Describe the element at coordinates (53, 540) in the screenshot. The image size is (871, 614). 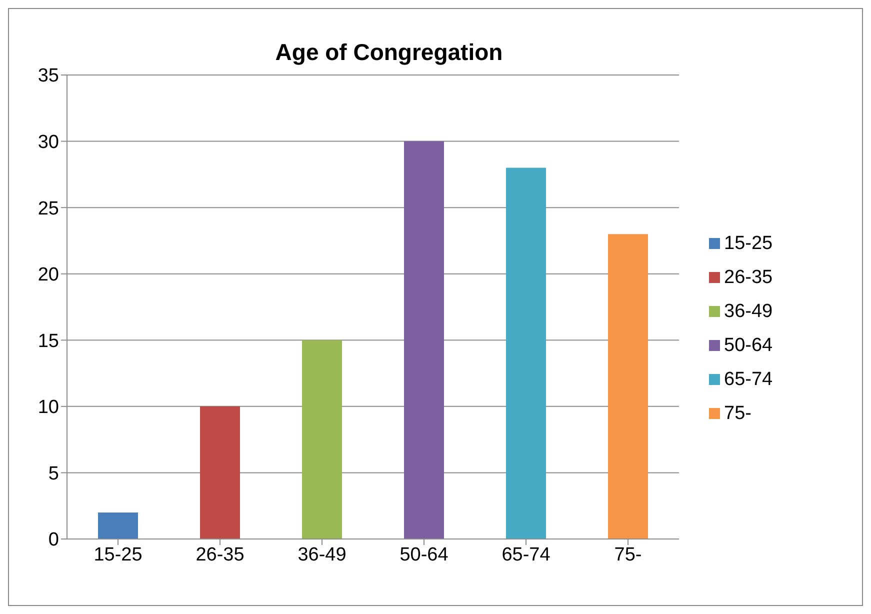
I see `y-tick-label: 0` at that location.